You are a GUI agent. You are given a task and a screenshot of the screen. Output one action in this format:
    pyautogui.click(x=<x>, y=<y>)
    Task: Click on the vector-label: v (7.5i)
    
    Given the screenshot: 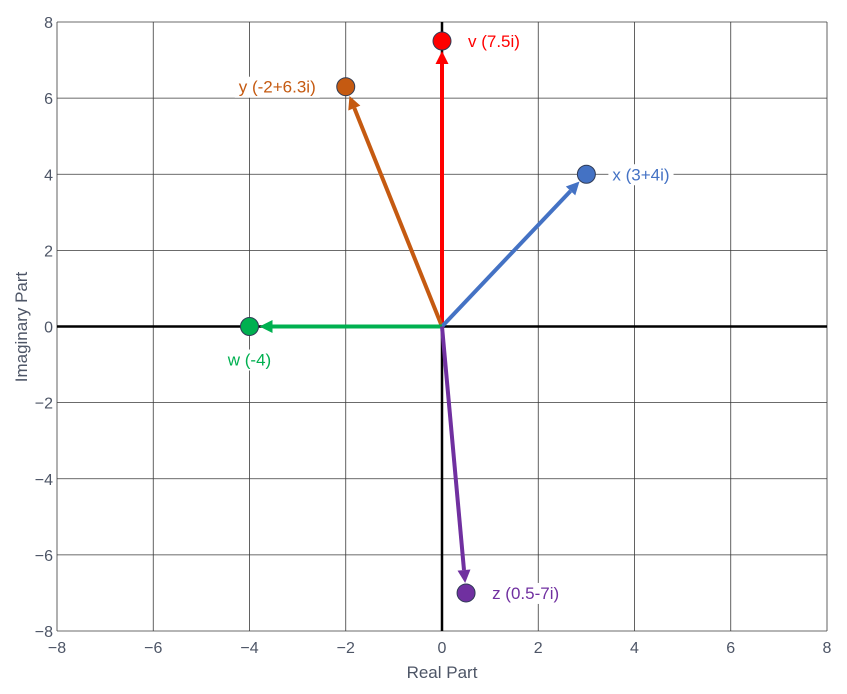 What is the action you would take?
    pyautogui.click(x=494, y=41)
    